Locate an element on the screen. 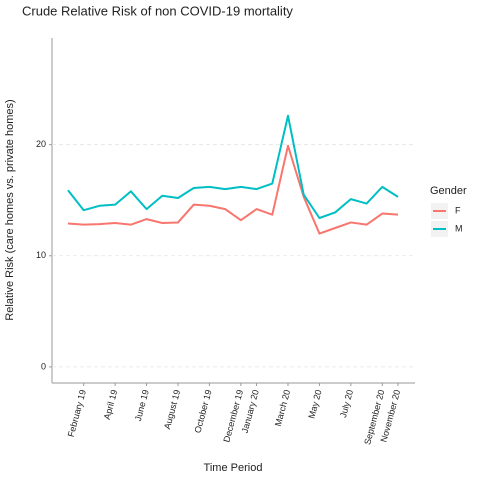 The height and width of the screenshot is (480, 480). x-tick-label: October 19 is located at coordinates (202, 412).